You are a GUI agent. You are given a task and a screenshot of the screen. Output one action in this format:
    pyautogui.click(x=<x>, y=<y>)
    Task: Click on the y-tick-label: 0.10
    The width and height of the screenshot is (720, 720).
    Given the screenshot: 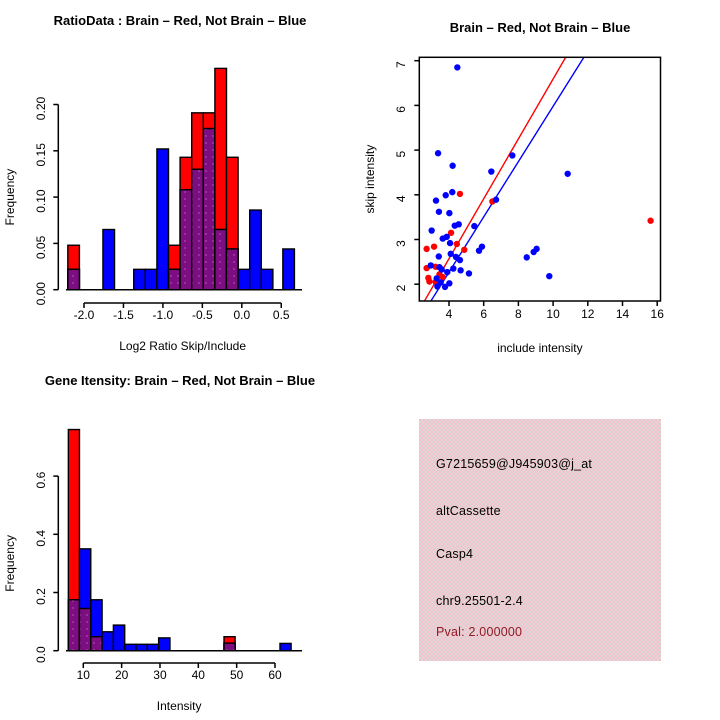 What is the action you would take?
    pyautogui.click(x=41, y=201)
    